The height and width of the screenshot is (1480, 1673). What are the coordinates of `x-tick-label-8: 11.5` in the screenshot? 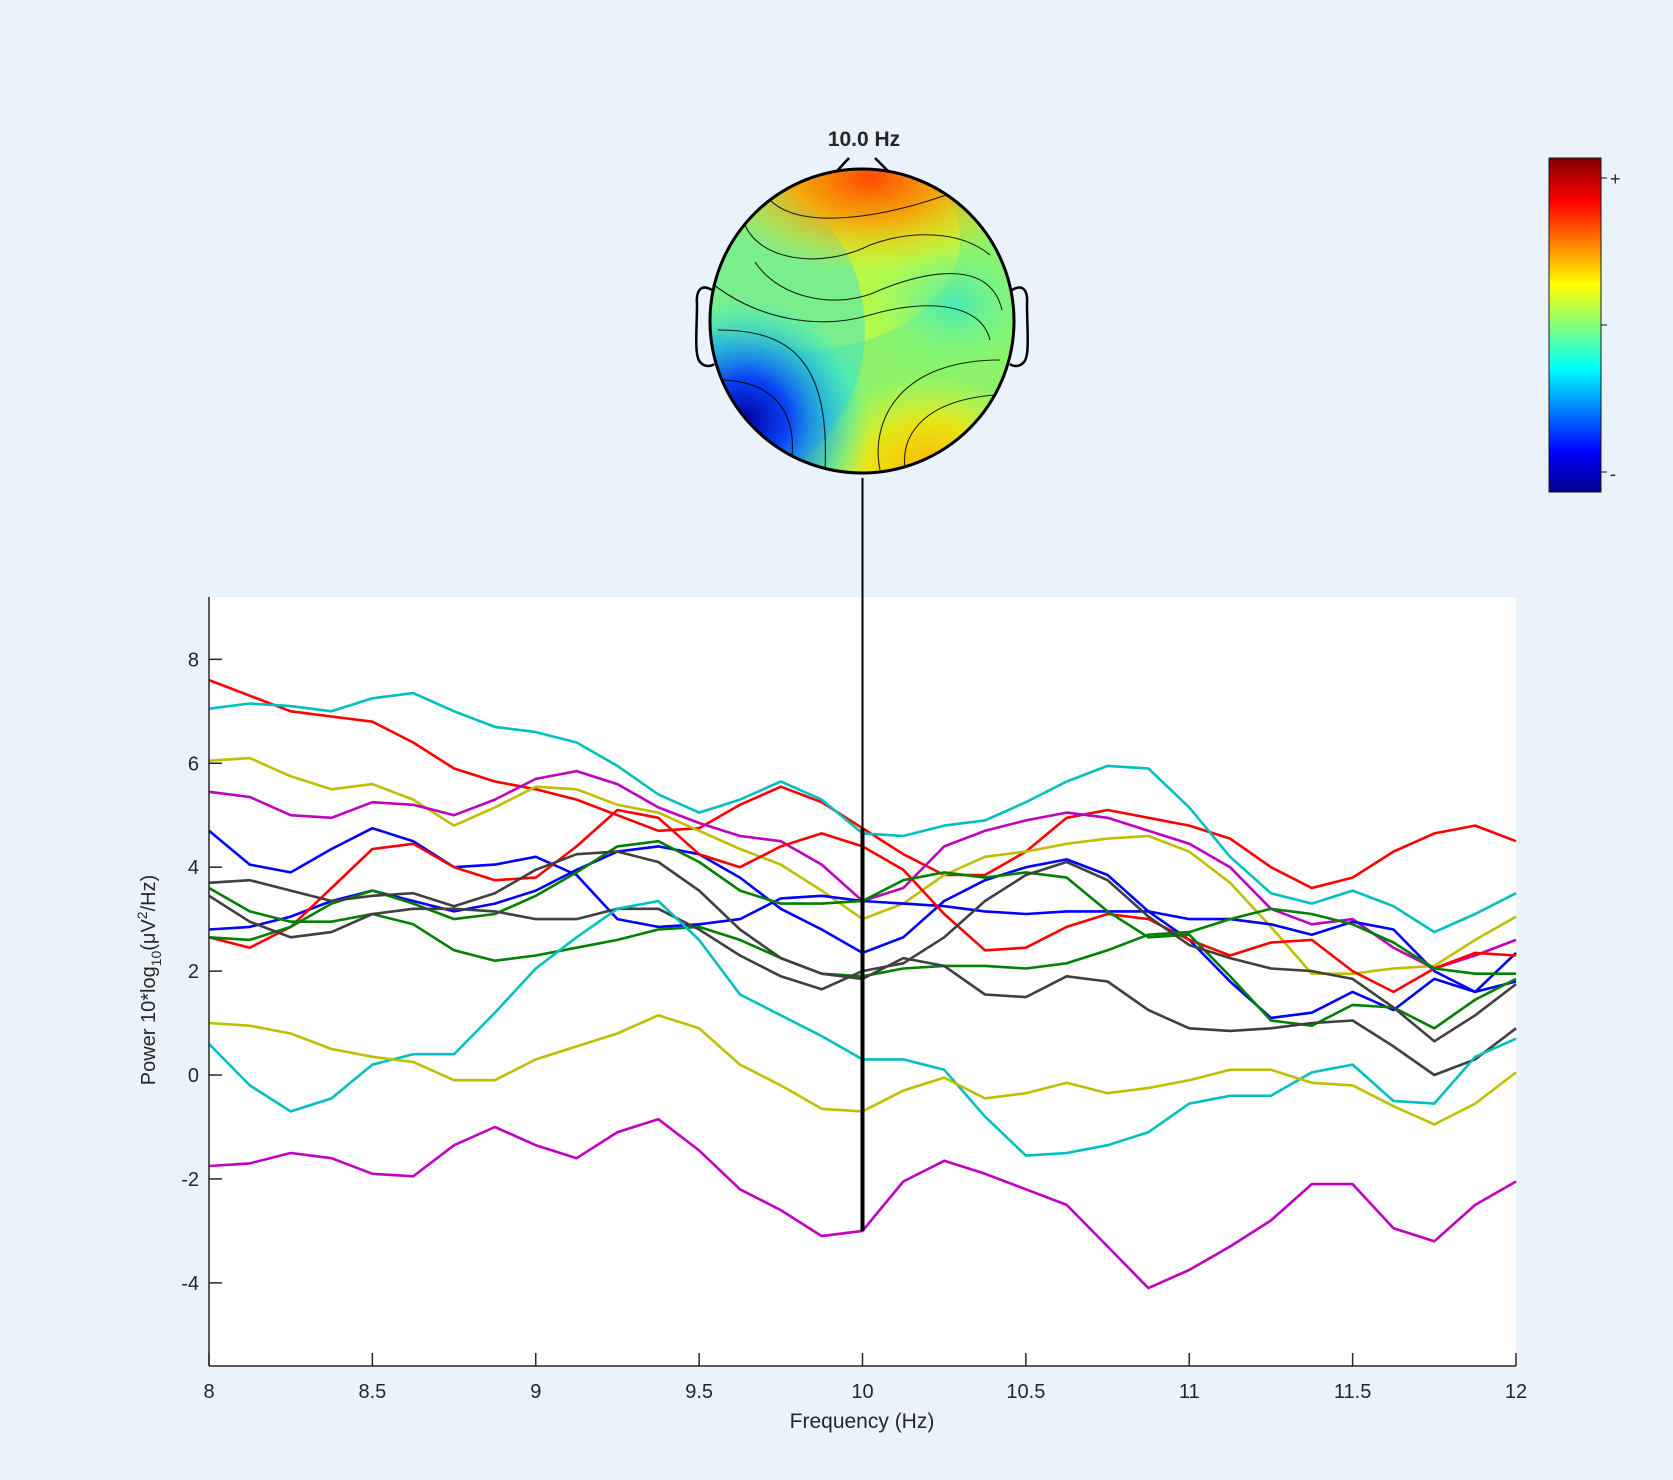 It's located at (1352, 1392).